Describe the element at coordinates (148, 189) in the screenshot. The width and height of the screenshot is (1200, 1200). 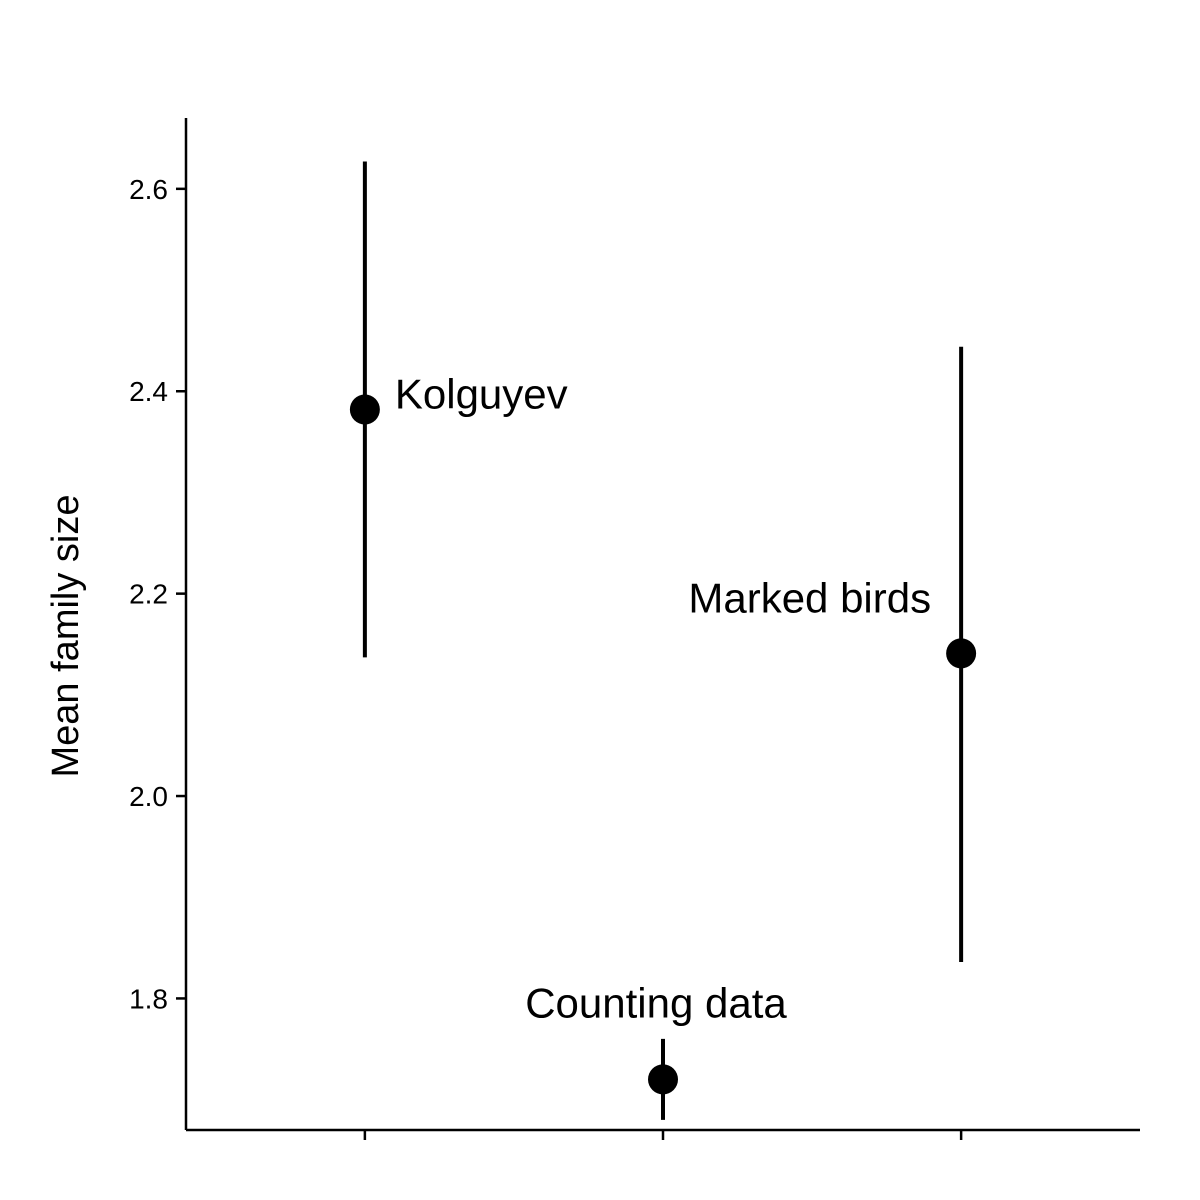
I see `y-tick-label: 2.6` at that location.